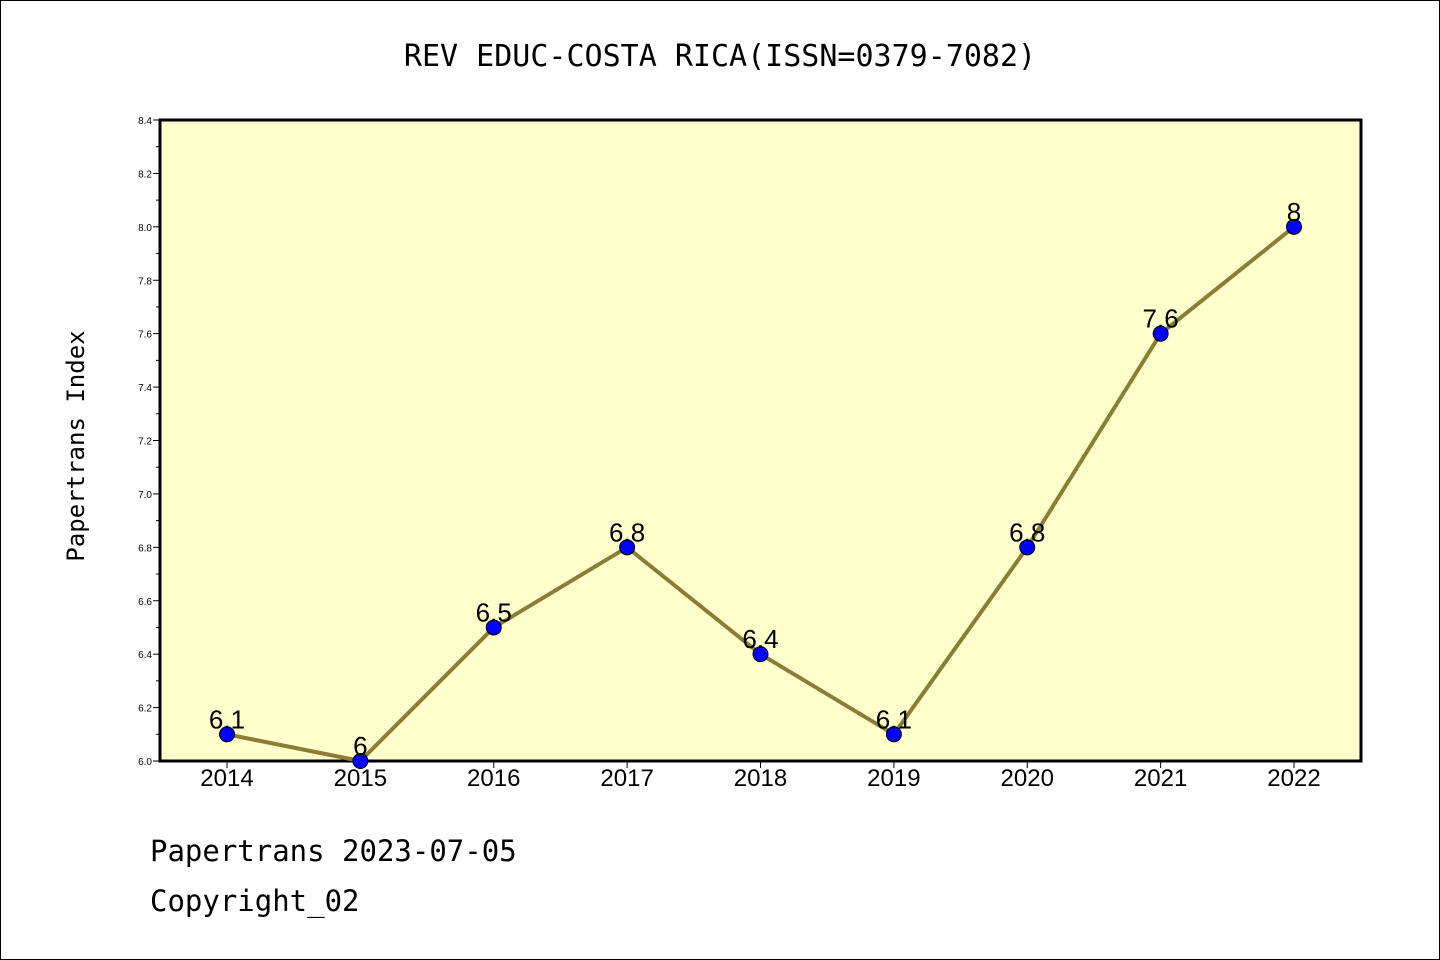 The width and height of the screenshot is (1440, 960). Describe the element at coordinates (145, 388) in the screenshot. I see `y-tick-label: 7.4` at that location.